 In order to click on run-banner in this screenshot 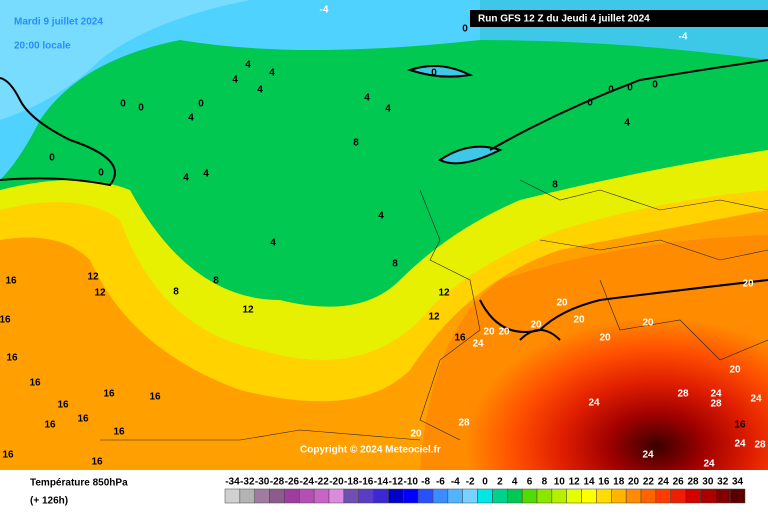, I will do `click(619, 18)`.